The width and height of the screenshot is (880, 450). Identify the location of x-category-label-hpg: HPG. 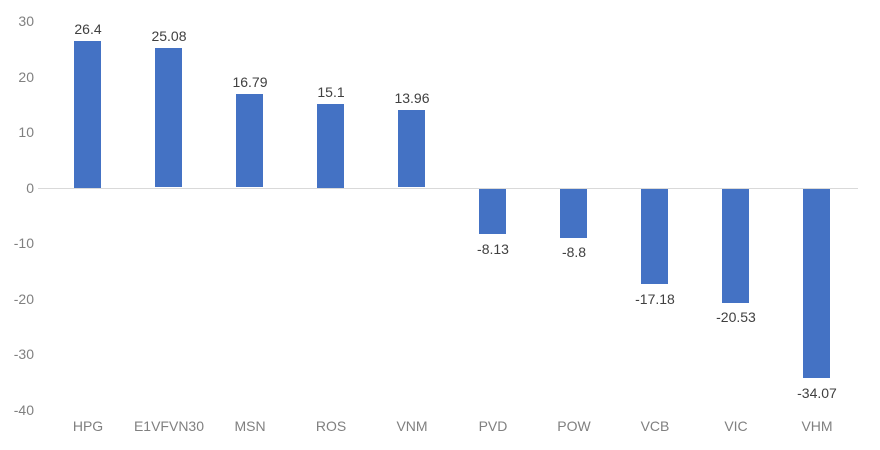
(88, 426).